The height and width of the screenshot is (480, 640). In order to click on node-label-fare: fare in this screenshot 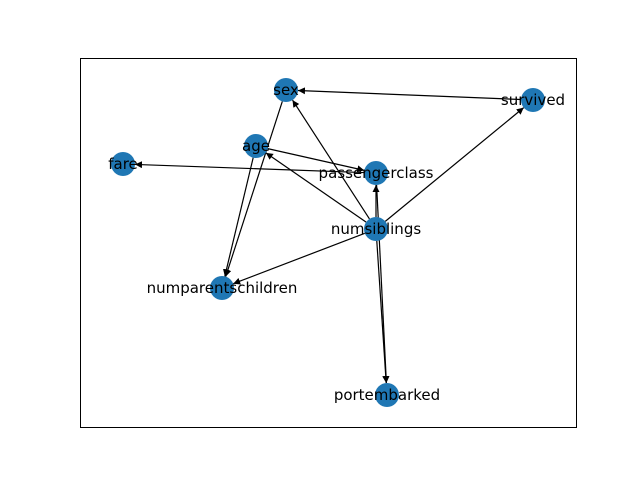, I will do `click(123, 164)`.